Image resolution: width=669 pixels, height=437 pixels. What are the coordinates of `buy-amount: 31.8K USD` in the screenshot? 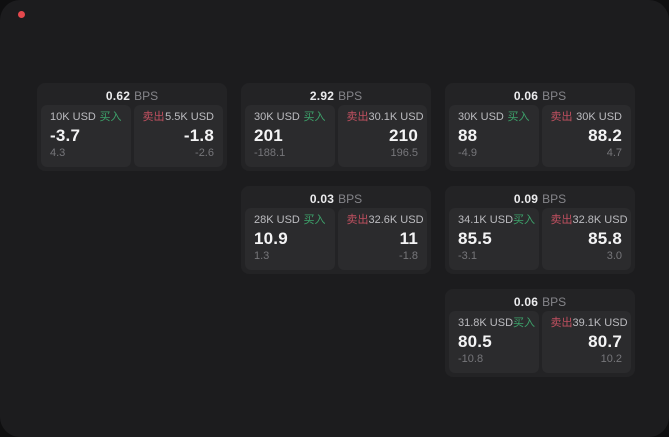 It's located at (486, 323).